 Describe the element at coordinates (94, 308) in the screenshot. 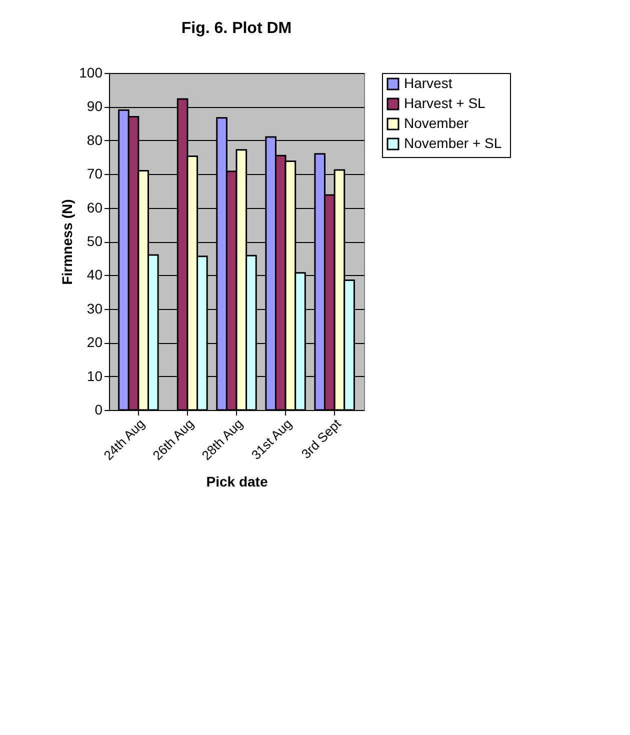

I see `y-tick-label: 30` at that location.